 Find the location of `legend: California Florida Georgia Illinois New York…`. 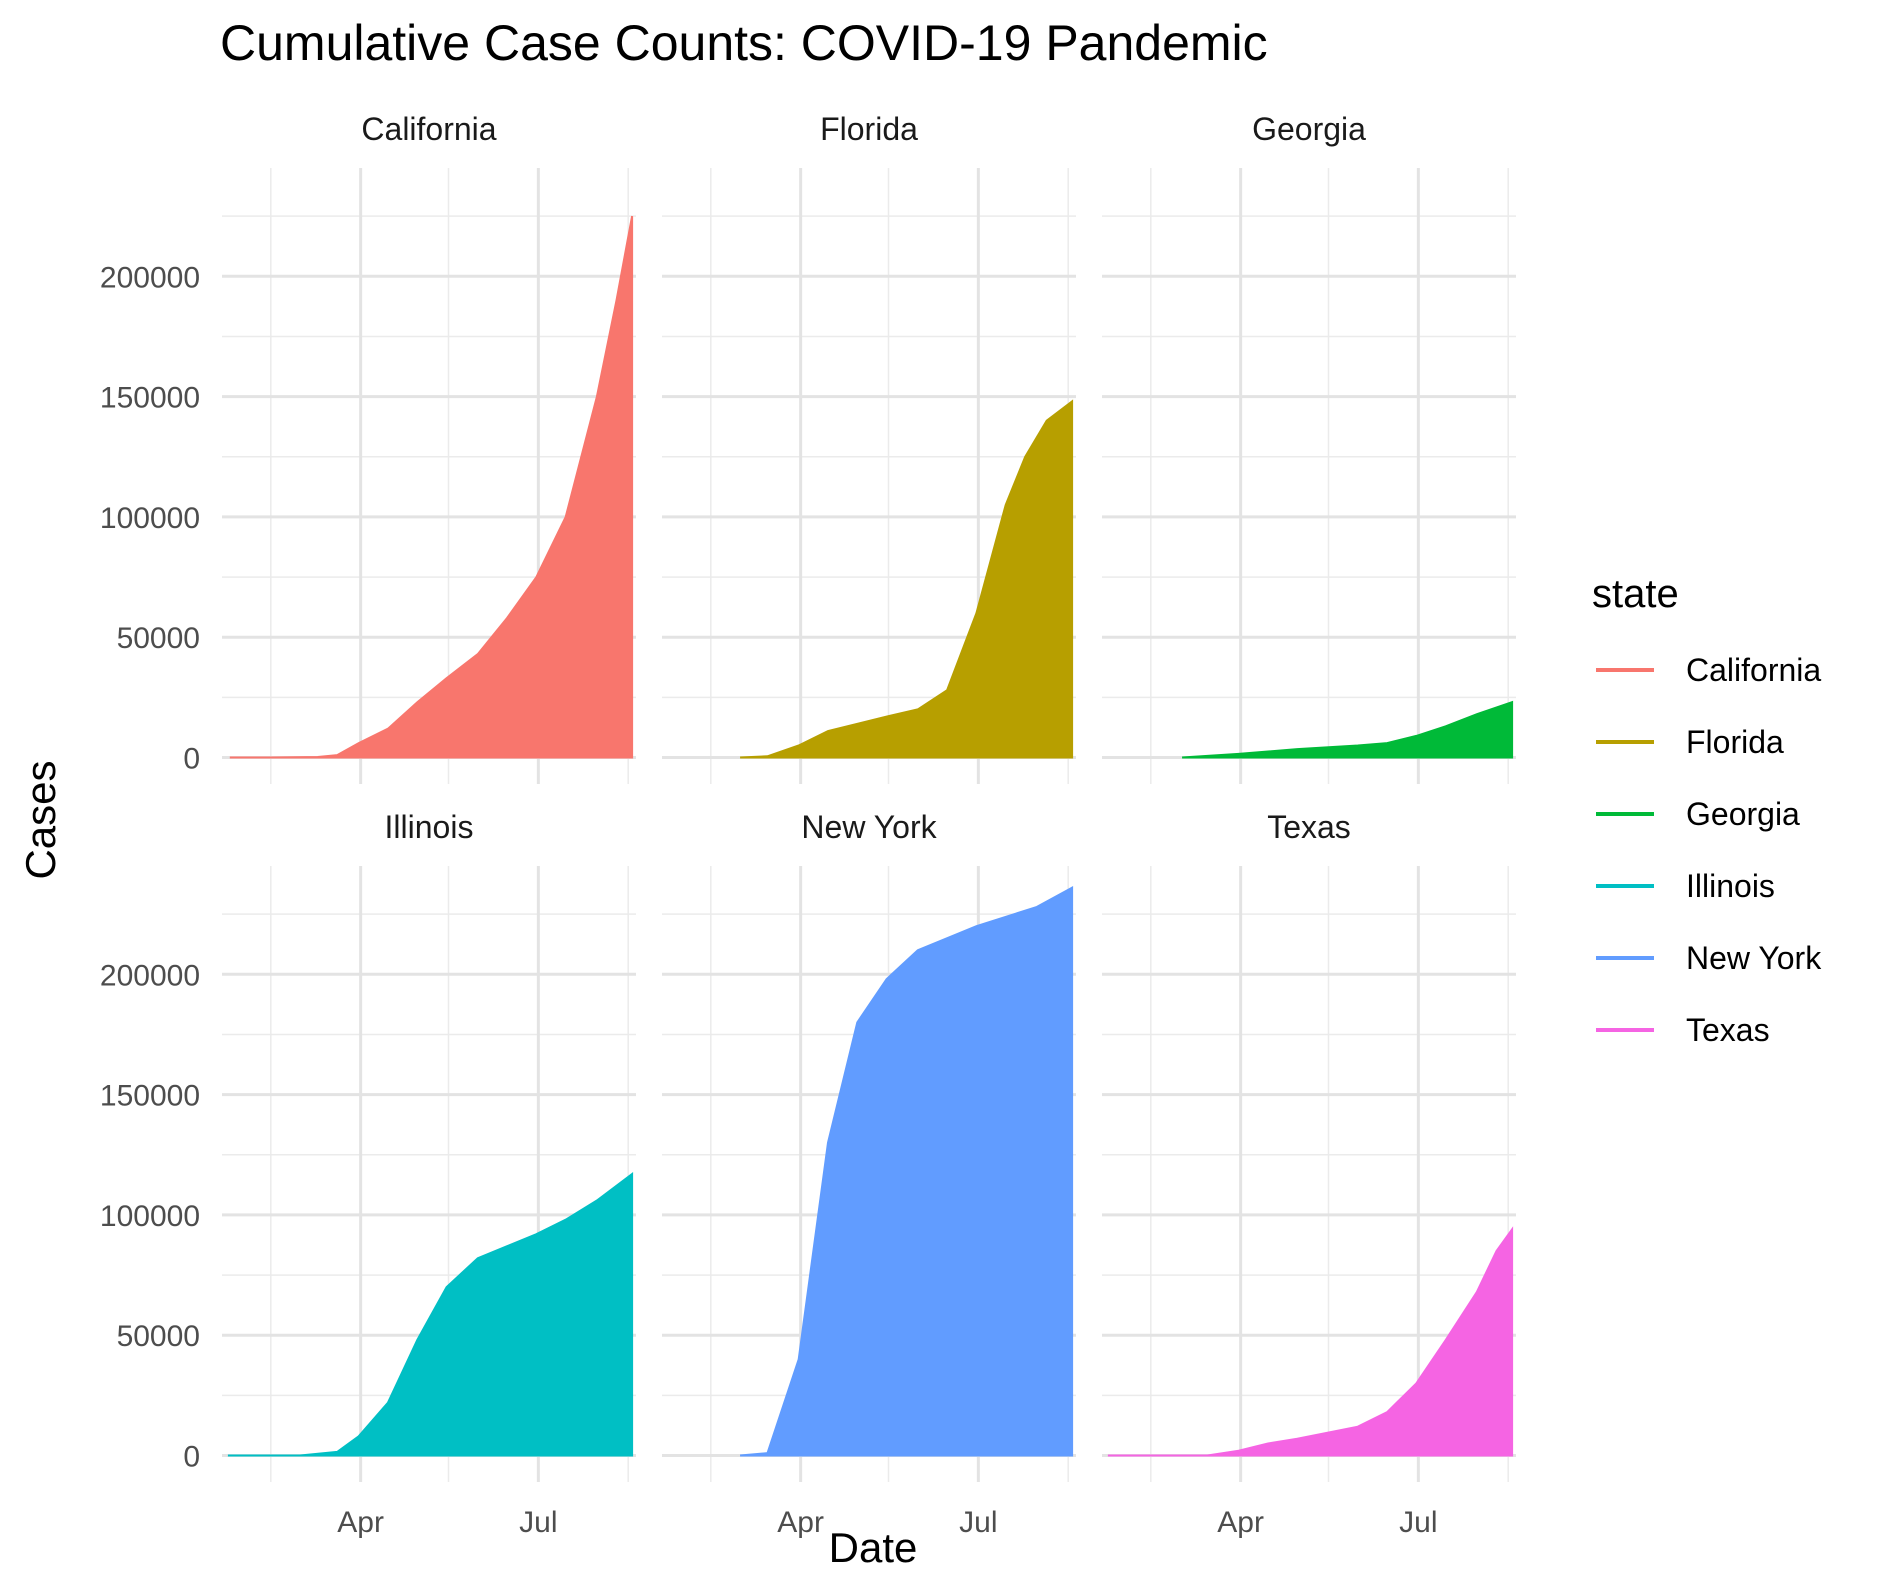

legend: California Florida Georgia Illinois New York… is located at coordinates (1709, 850).